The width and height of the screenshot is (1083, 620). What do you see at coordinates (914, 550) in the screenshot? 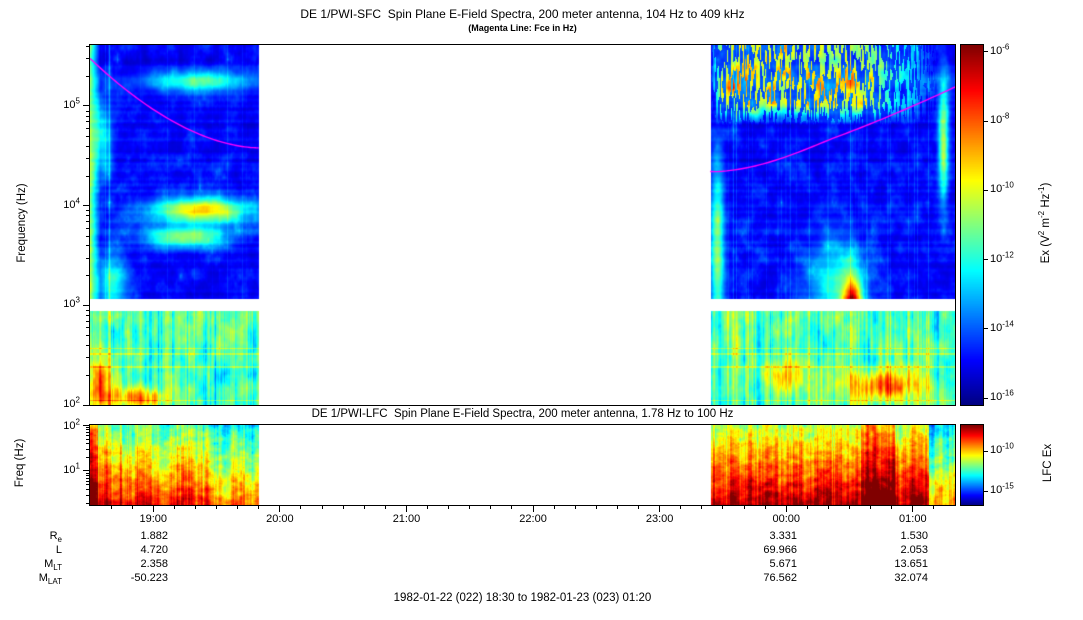
I see `ephemeris-value: 2.053` at bounding box center [914, 550].